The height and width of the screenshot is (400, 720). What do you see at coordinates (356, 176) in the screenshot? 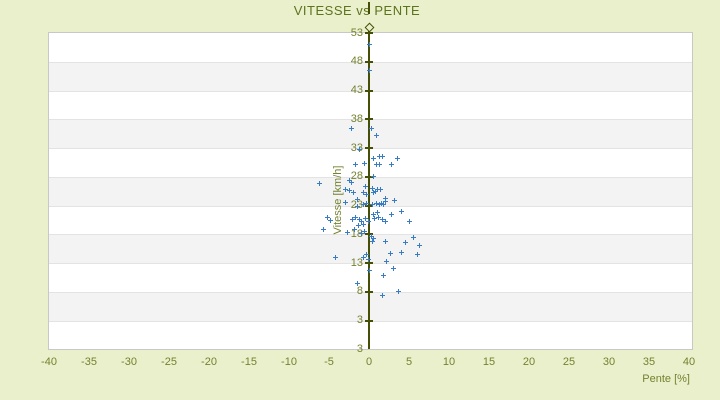
I see `y-tick-label: 28` at bounding box center [356, 176].